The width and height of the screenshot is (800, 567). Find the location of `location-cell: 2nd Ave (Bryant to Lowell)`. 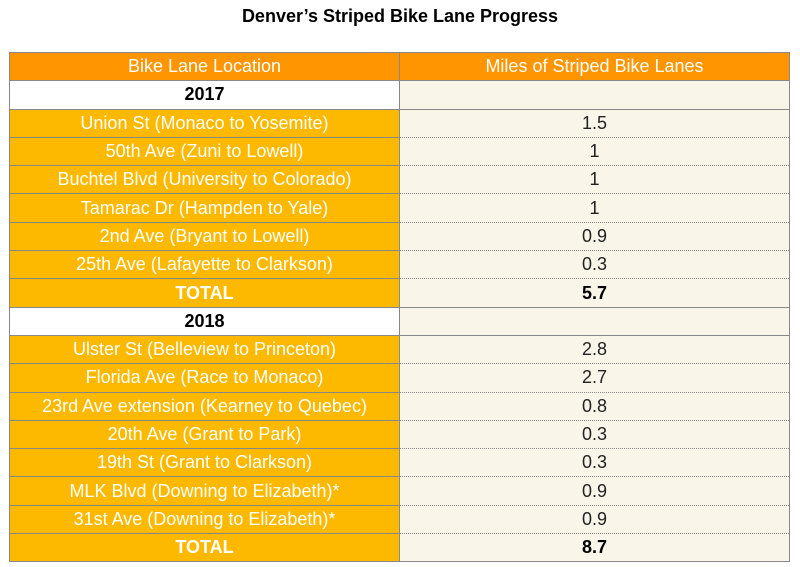

location-cell: 2nd Ave (Bryant to Lowell) is located at coordinates (204, 236).